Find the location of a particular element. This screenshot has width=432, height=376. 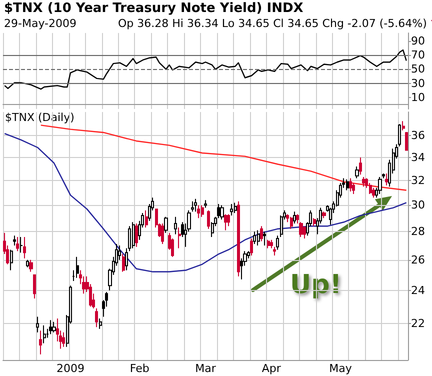

x-tick-label: Apr is located at coordinates (272, 368).